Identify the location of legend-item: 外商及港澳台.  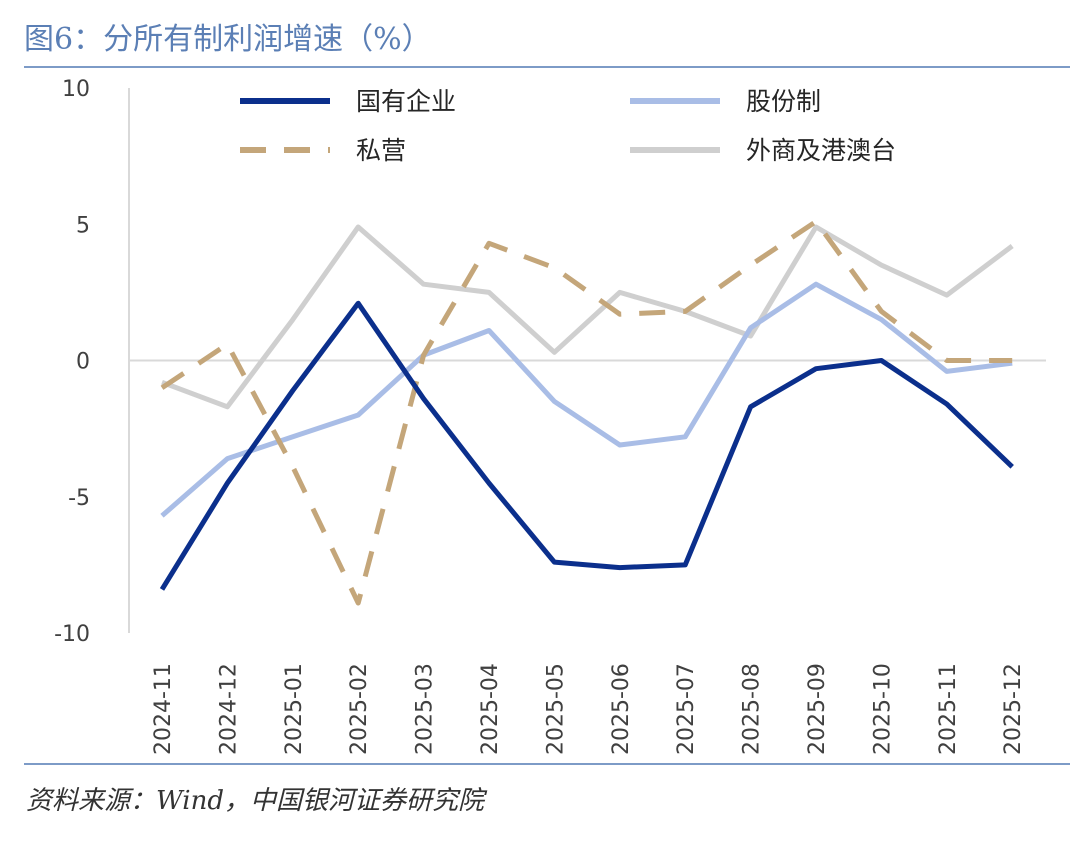
(763, 150).